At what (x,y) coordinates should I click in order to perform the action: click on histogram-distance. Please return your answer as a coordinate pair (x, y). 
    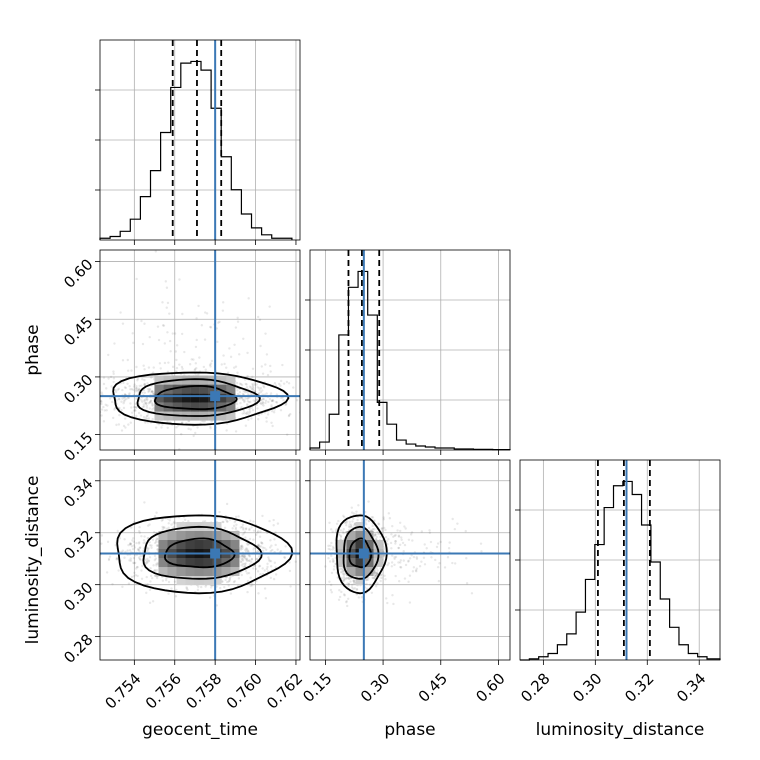
    Looking at the image, I should click on (620, 570).